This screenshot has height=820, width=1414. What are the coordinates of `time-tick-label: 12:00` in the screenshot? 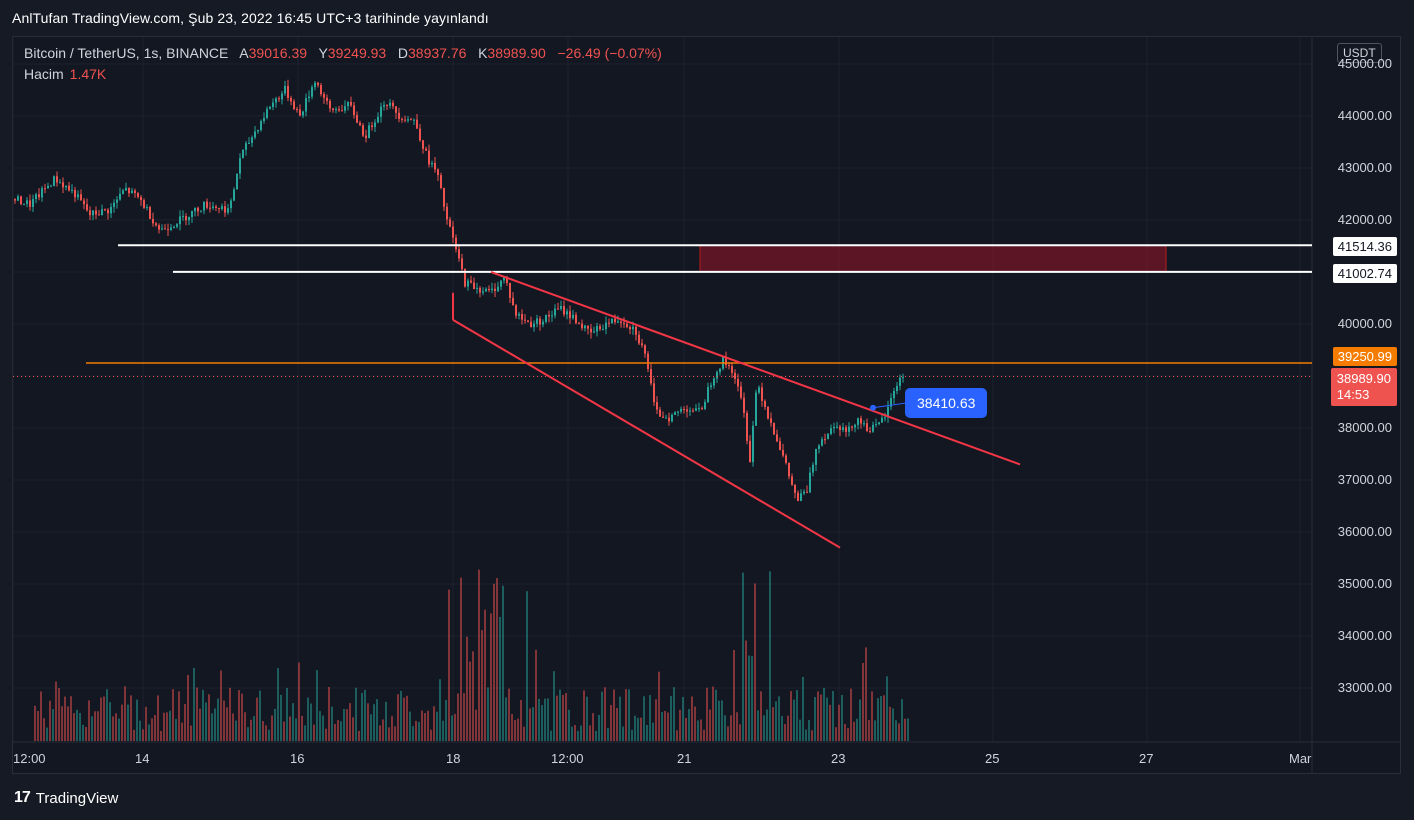 It's located at (29, 758).